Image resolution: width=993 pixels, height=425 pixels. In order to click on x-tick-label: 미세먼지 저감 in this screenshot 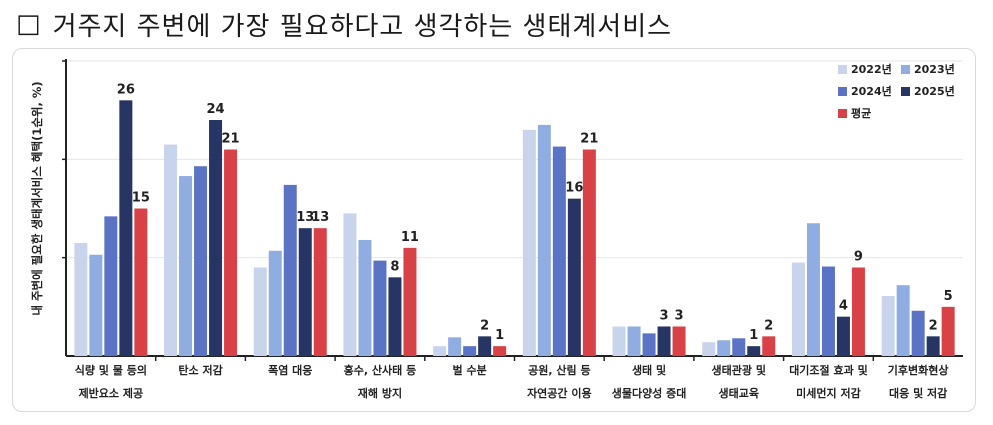, I will do `click(828, 393)`.